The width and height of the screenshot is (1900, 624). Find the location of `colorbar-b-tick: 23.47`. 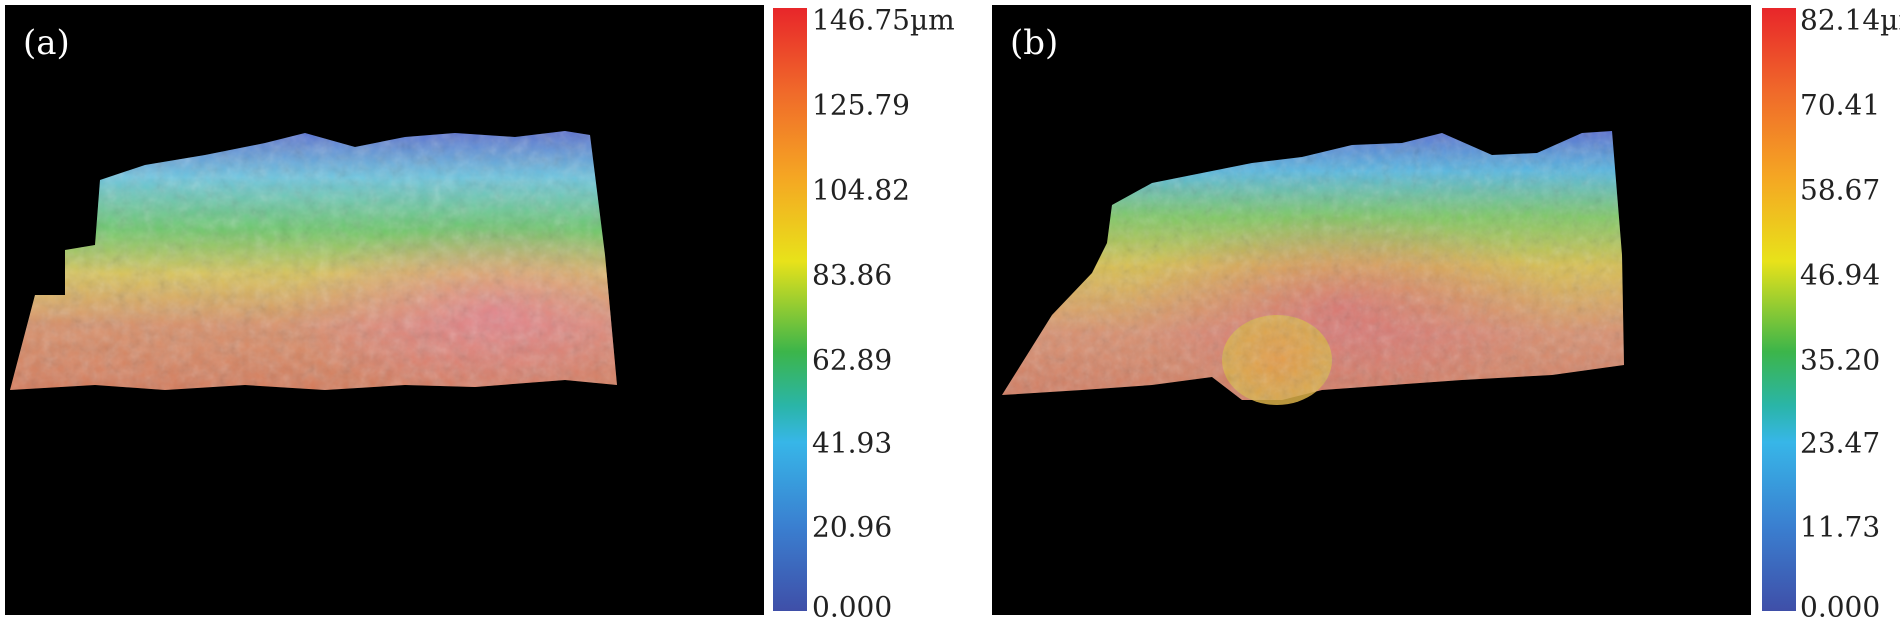

colorbar-b-tick: 23.47 is located at coordinates (1840, 443).